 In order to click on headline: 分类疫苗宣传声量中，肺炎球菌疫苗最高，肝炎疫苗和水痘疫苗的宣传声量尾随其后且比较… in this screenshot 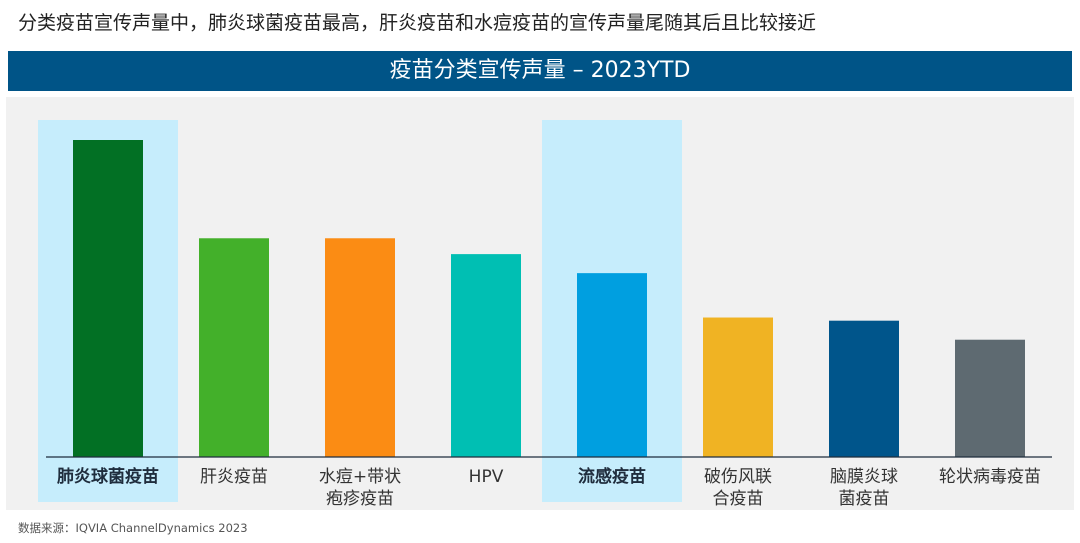, I will do `click(417, 23)`.